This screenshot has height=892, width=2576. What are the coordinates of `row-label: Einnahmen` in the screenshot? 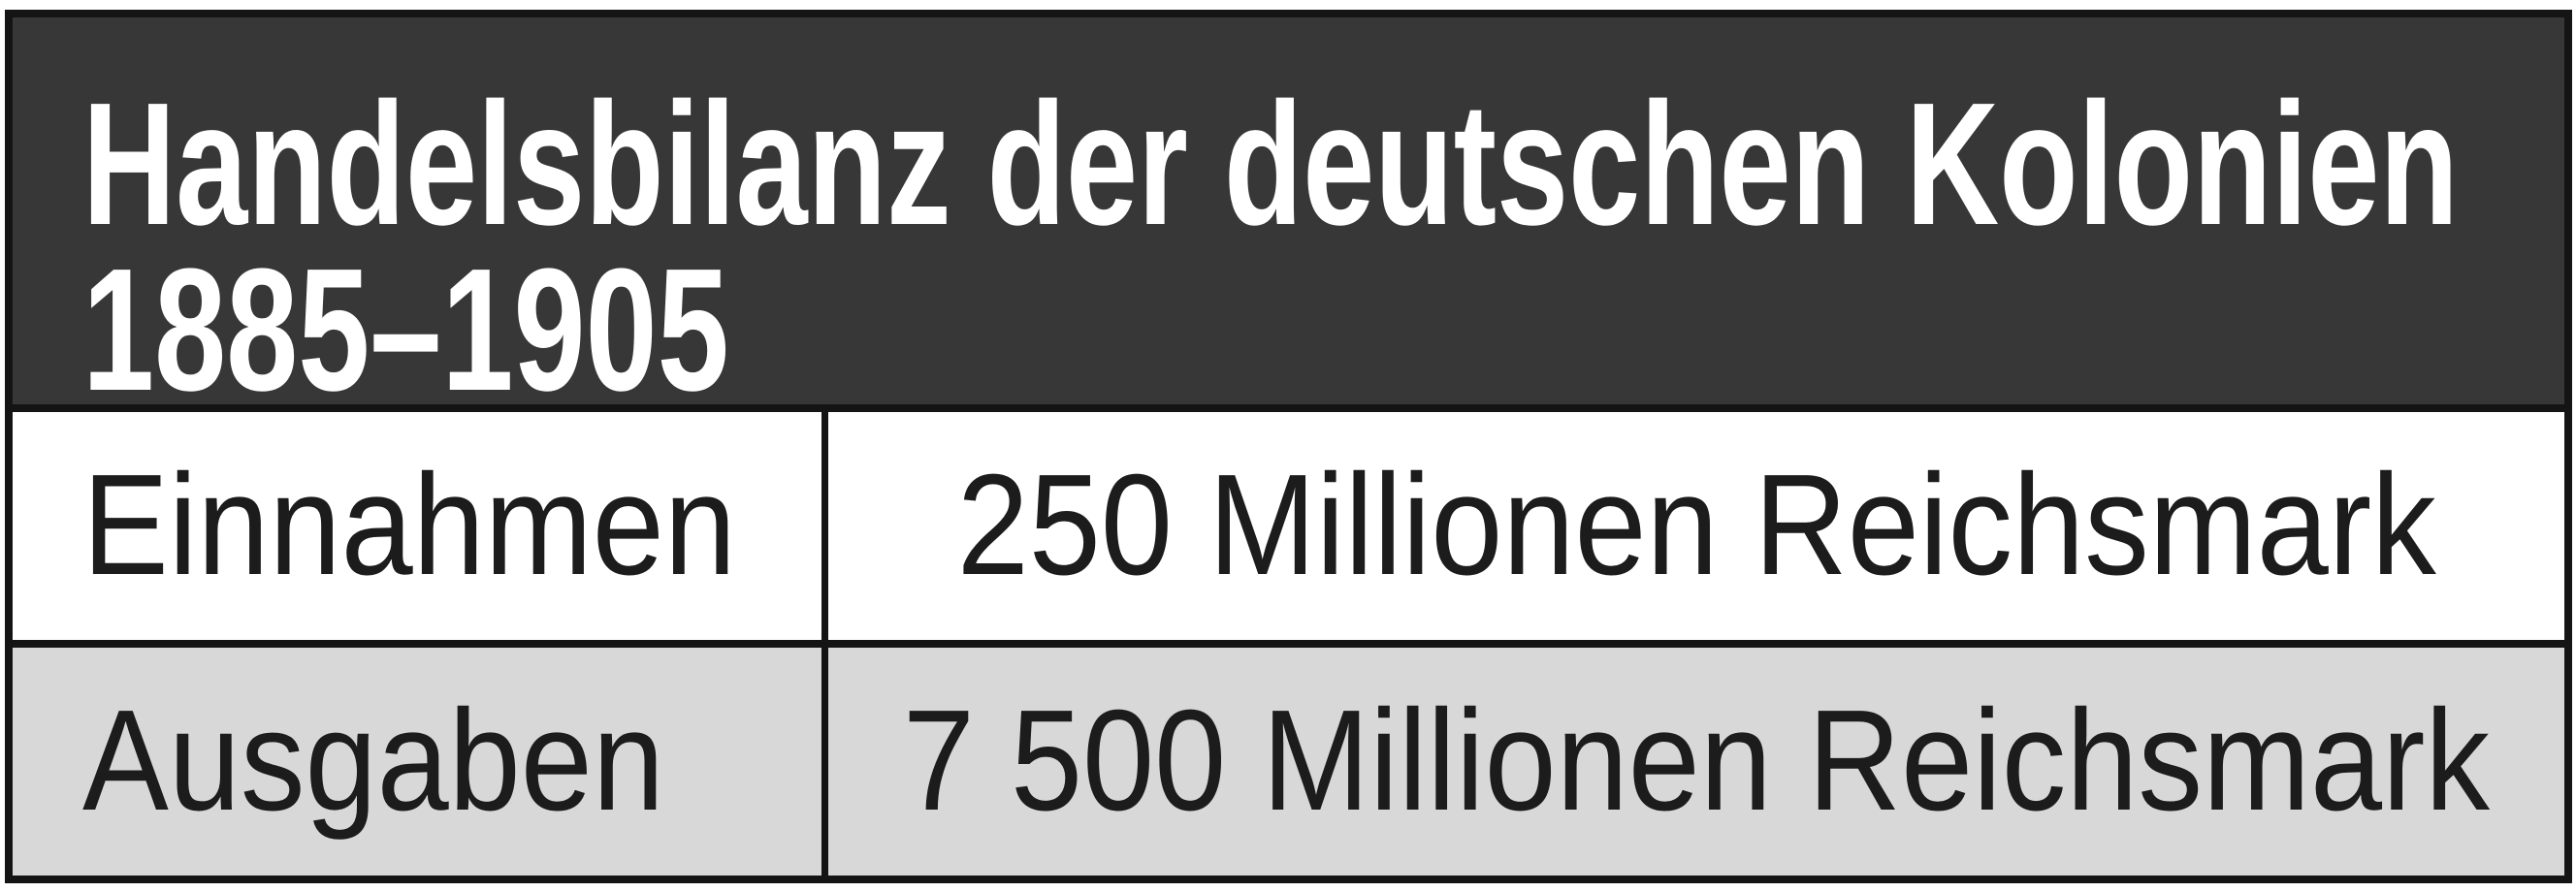 It's located at (409, 525).